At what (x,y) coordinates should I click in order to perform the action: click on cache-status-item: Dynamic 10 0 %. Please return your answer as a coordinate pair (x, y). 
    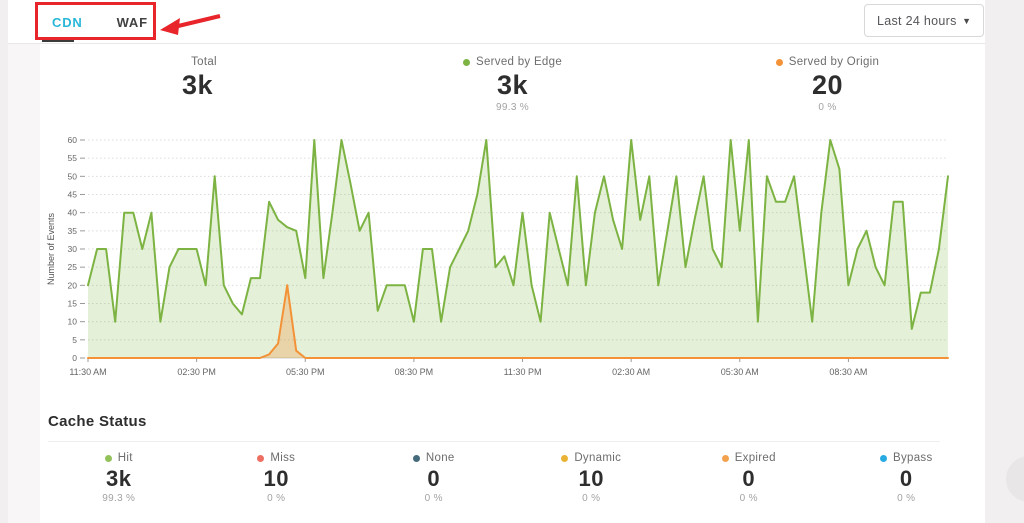
    Looking at the image, I should click on (592, 478).